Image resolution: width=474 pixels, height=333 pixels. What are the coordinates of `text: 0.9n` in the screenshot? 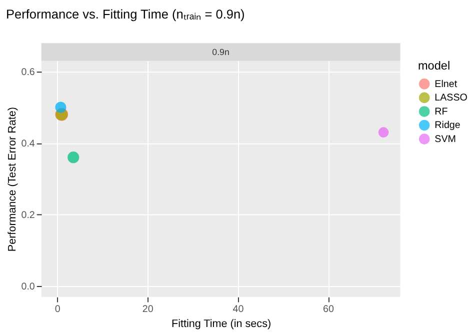 It's located at (221, 51).